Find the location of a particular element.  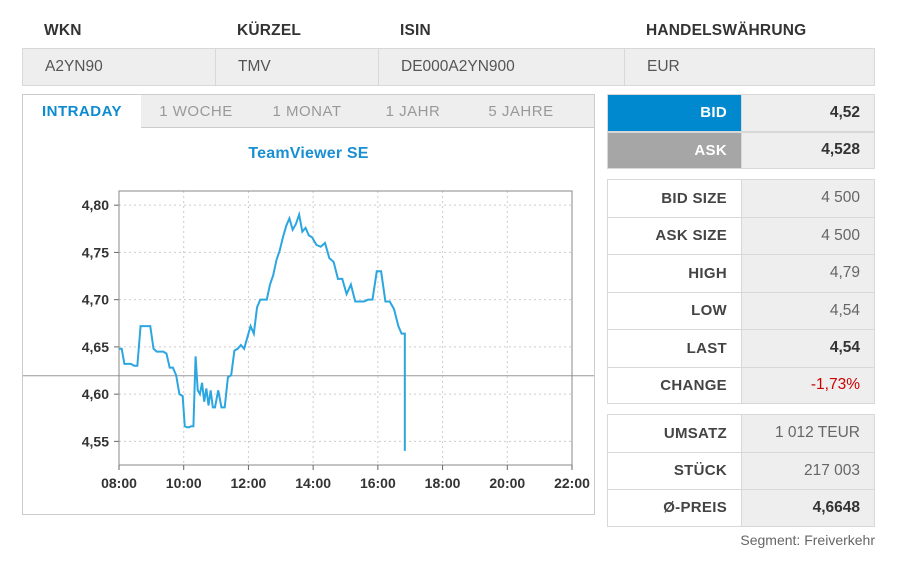

quote-row-umsatz: UMSATZ 1 012 TEUR is located at coordinates (741, 433).